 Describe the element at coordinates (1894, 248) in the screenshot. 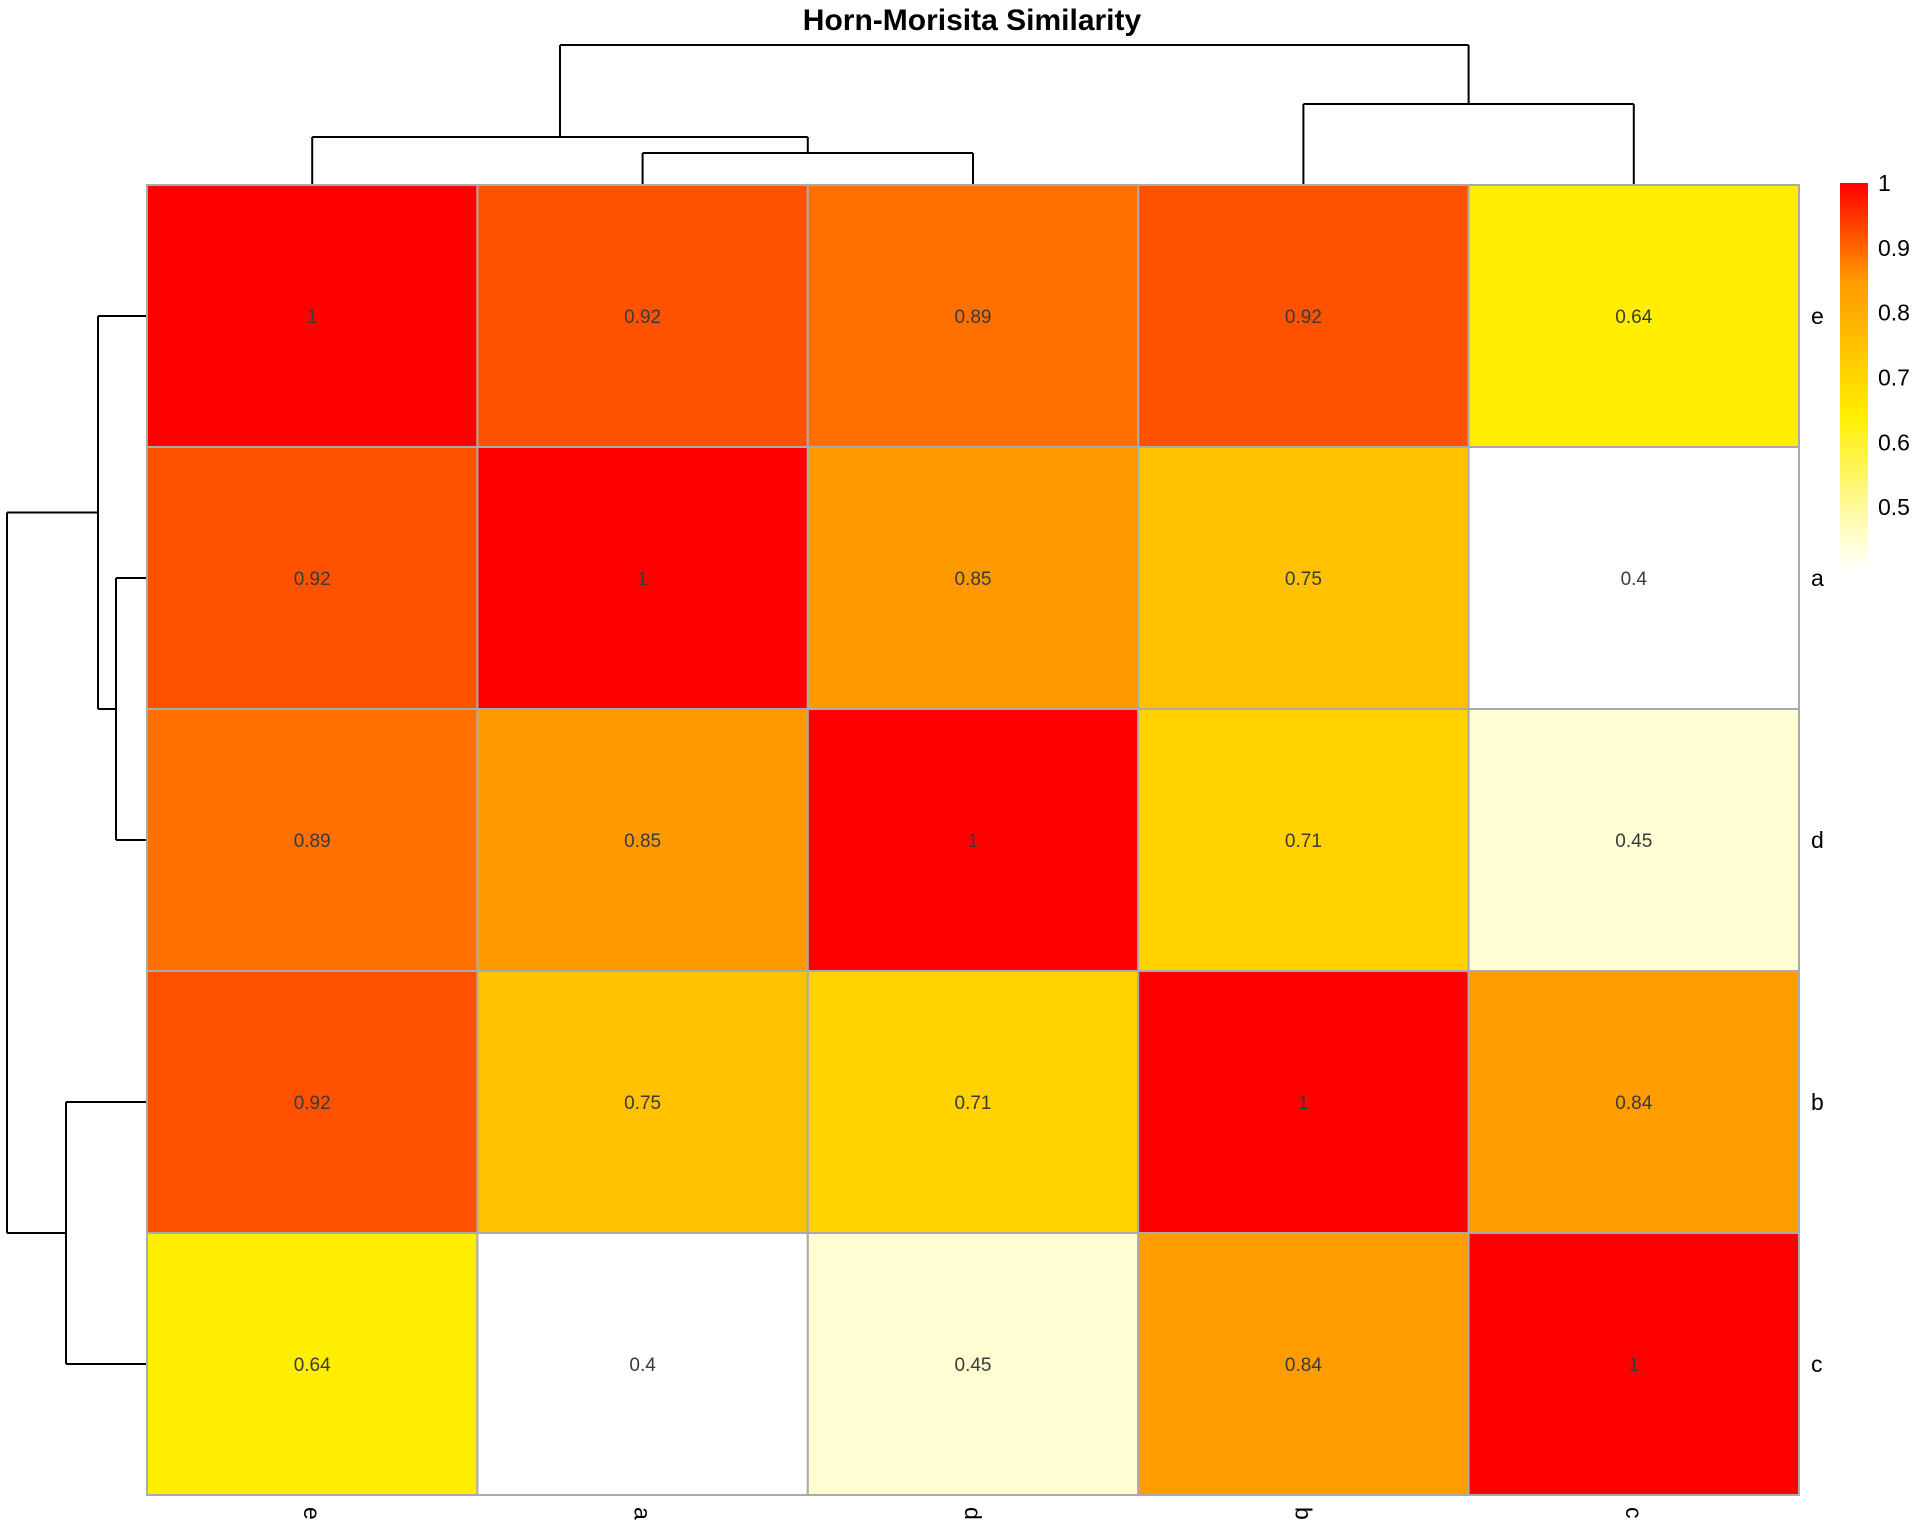

I see `legend-tick-label: 0.9` at that location.